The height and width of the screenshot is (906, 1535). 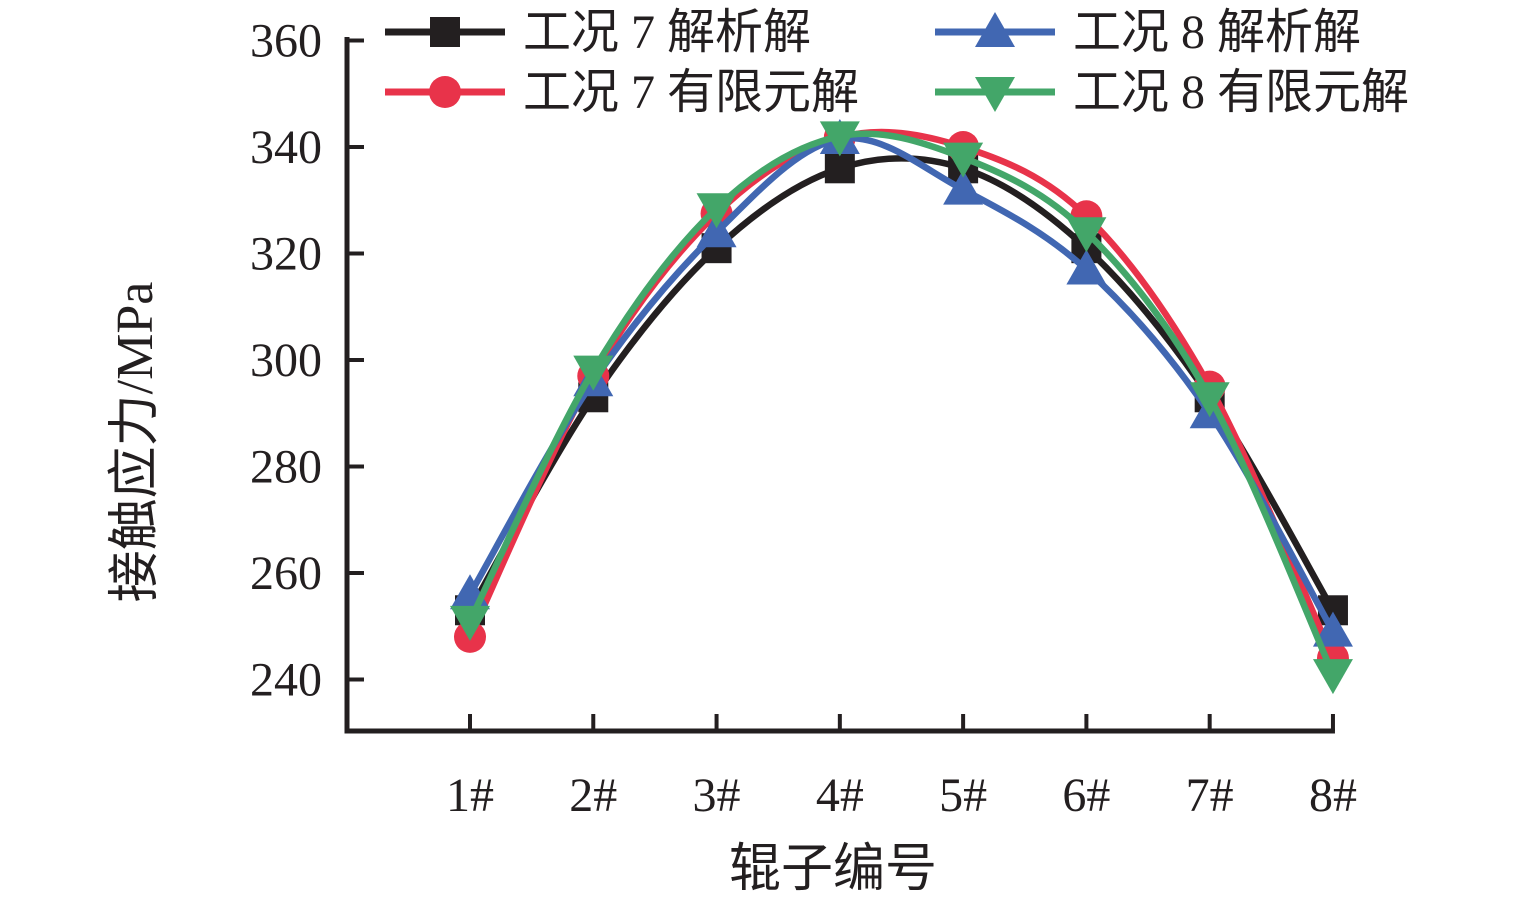 What do you see at coordinates (995, 29) in the screenshot?
I see `legend-marker-triangle-up` at bounding box center [995, 29].